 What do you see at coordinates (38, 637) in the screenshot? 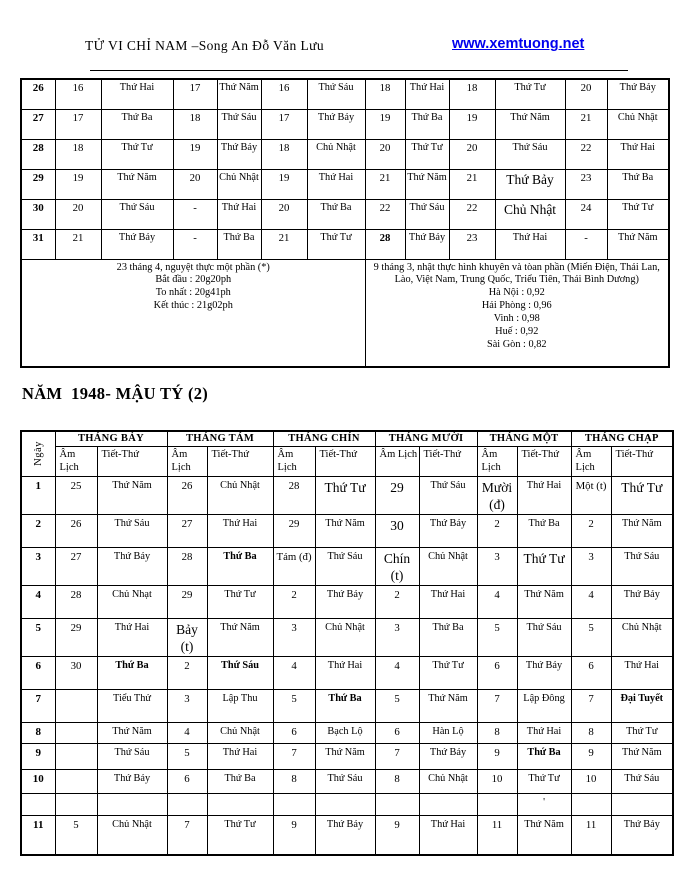
I see `day-number-cell: 5` at bounding box center [38, 637].